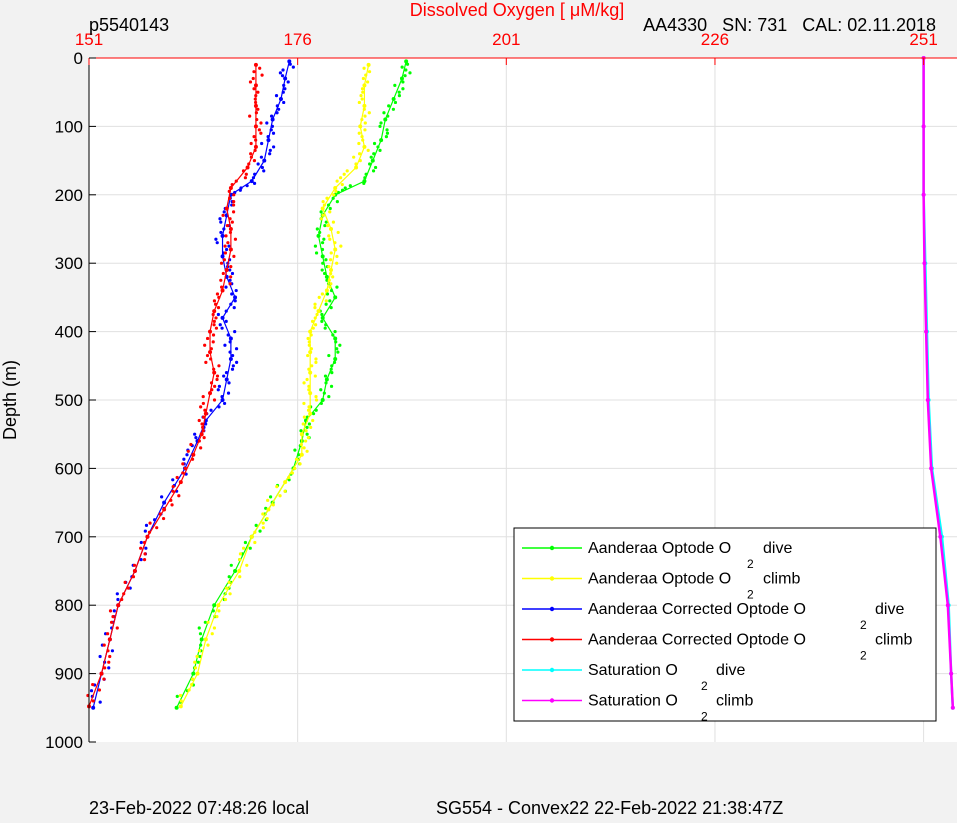 This screenshot has height=823, width=957. Describe the element at coordinates (69, 537) in the screenshot. I see `y-tick-label: 700` at that location.